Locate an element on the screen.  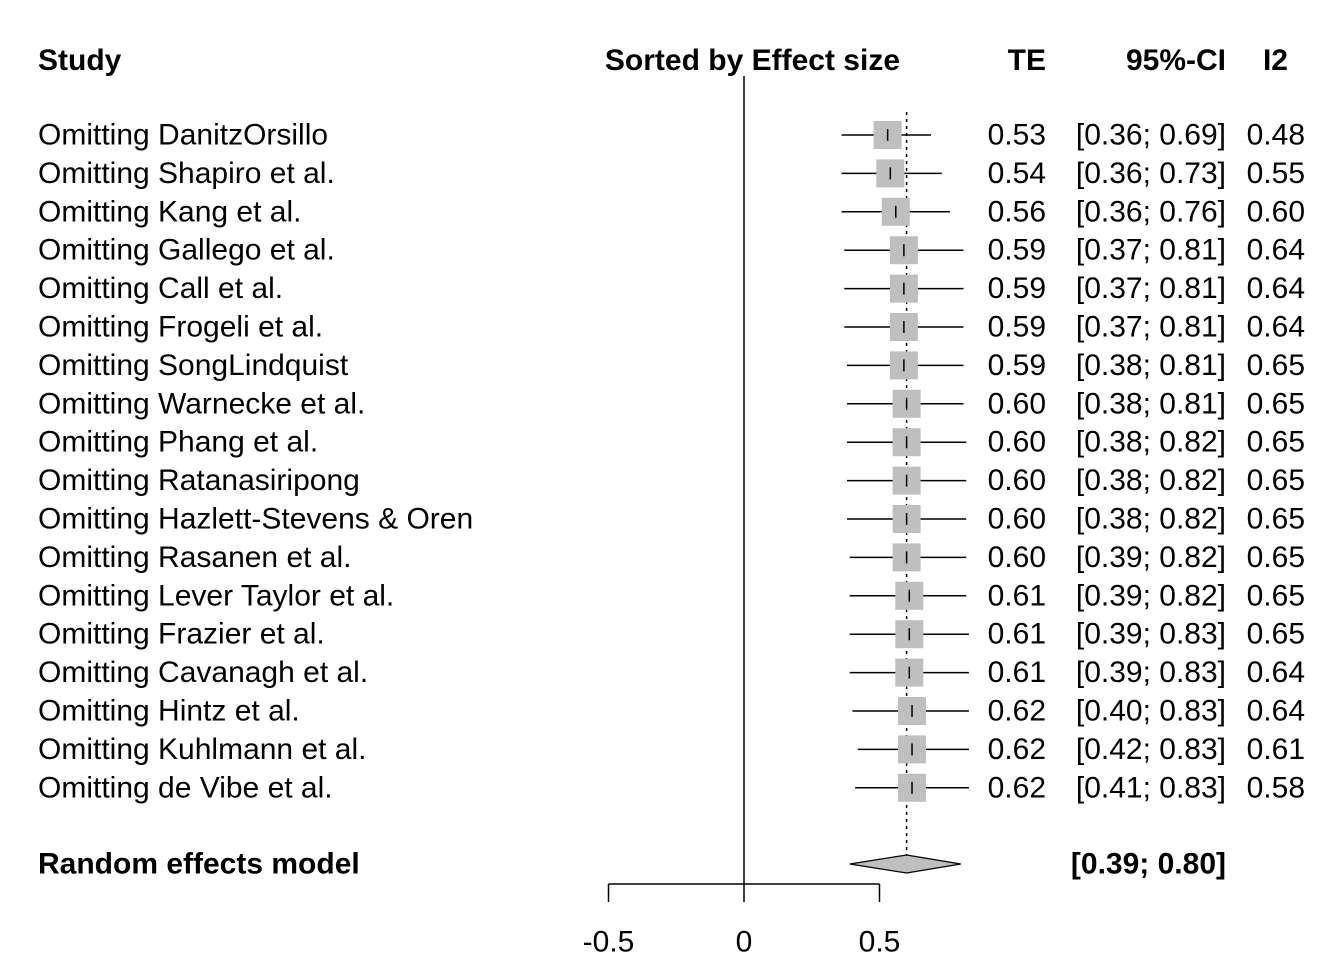
header-i2: I2 is located at coordinates (1275, 60).